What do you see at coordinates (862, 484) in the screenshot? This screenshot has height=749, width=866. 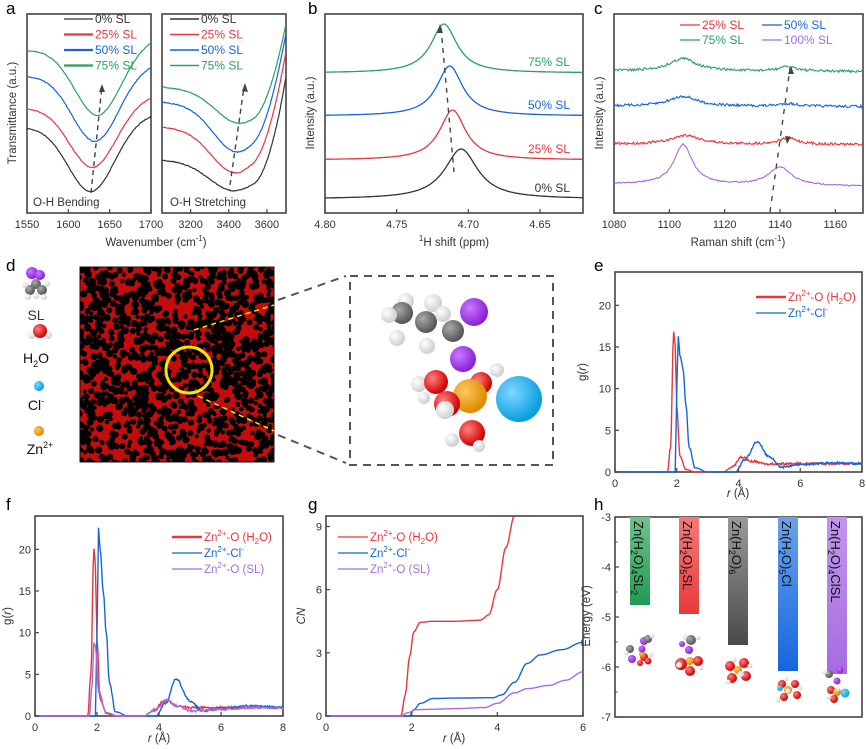 I see `panel-e-xtick-label: 8` at bounding box center [862, 484].